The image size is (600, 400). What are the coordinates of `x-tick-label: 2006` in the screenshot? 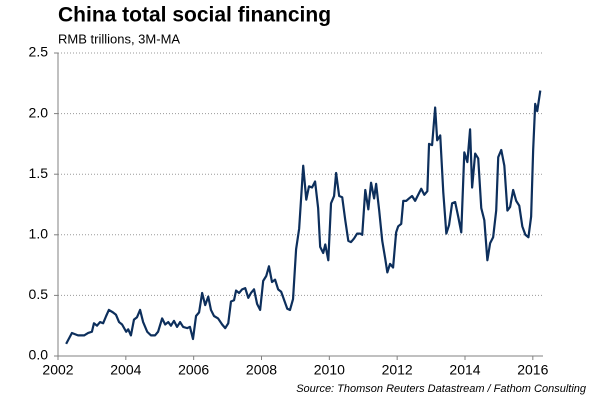 It's located at (193, 370).